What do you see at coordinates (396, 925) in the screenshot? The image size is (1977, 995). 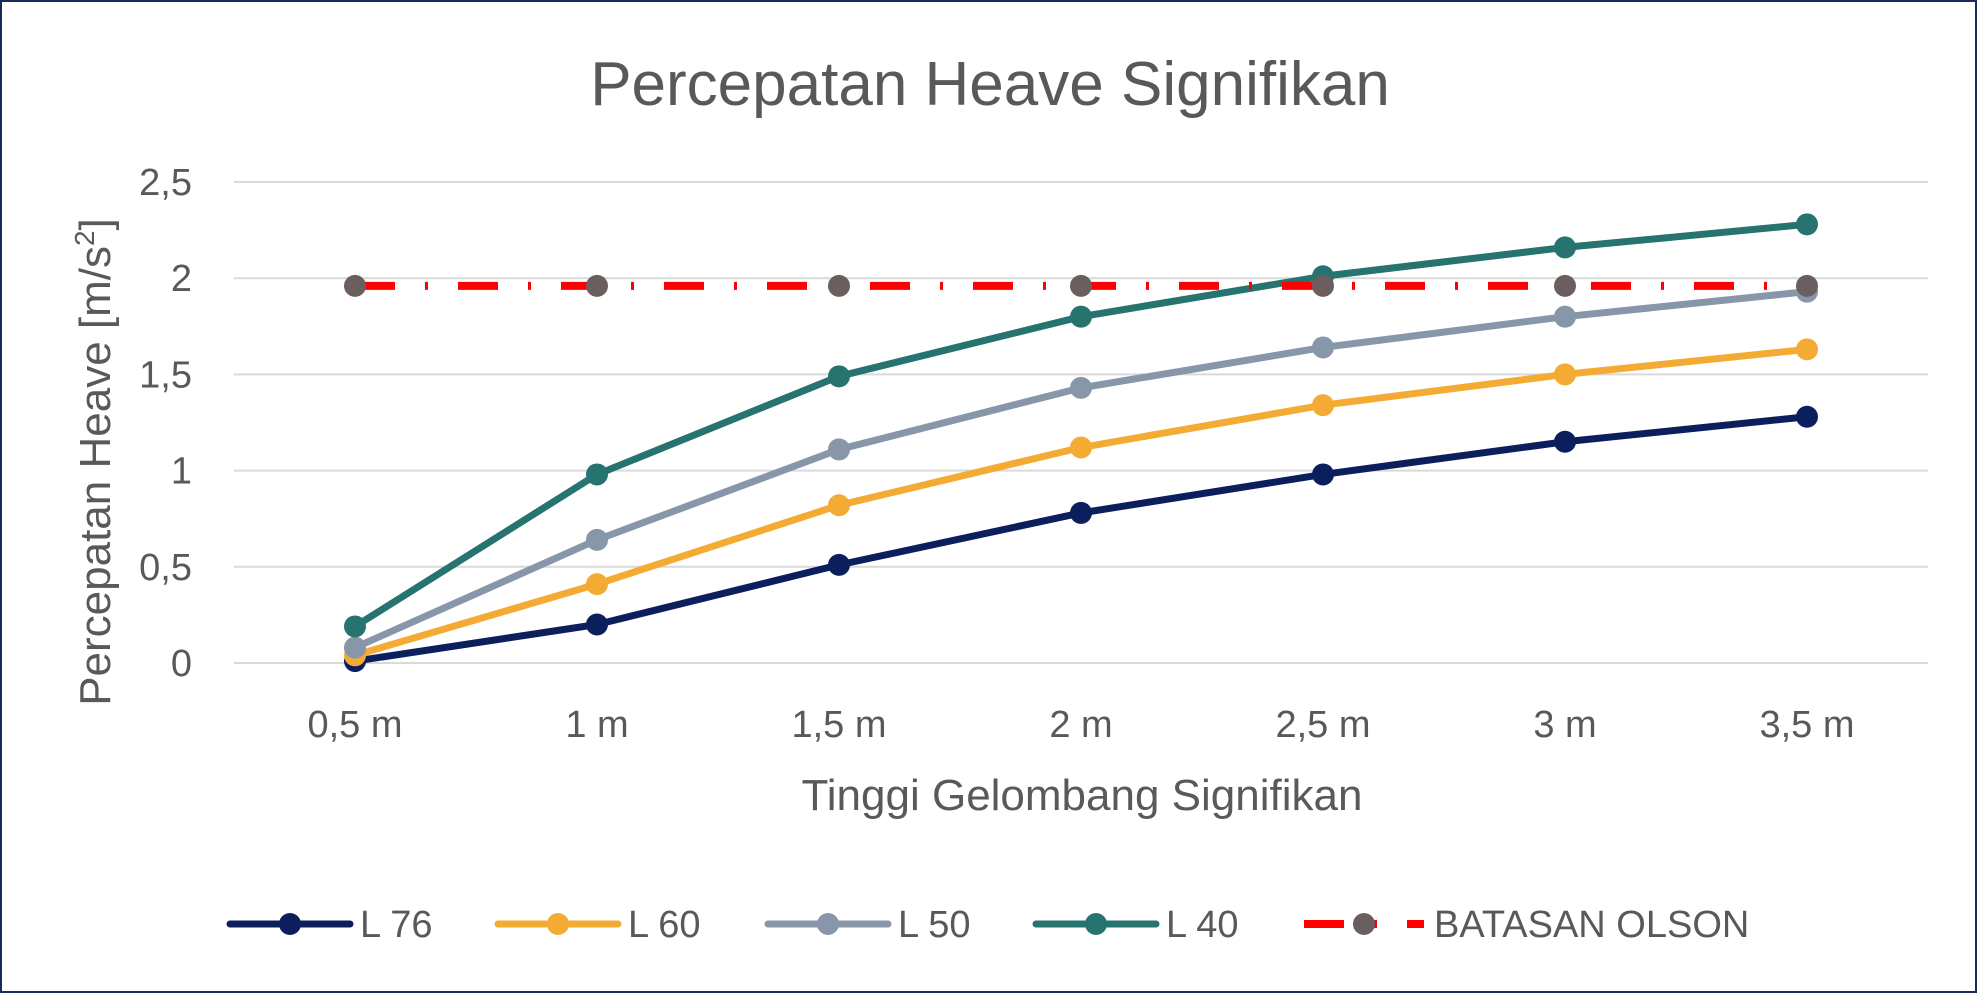 I see `legend-label: L 76` at bounding box center [396, 925].